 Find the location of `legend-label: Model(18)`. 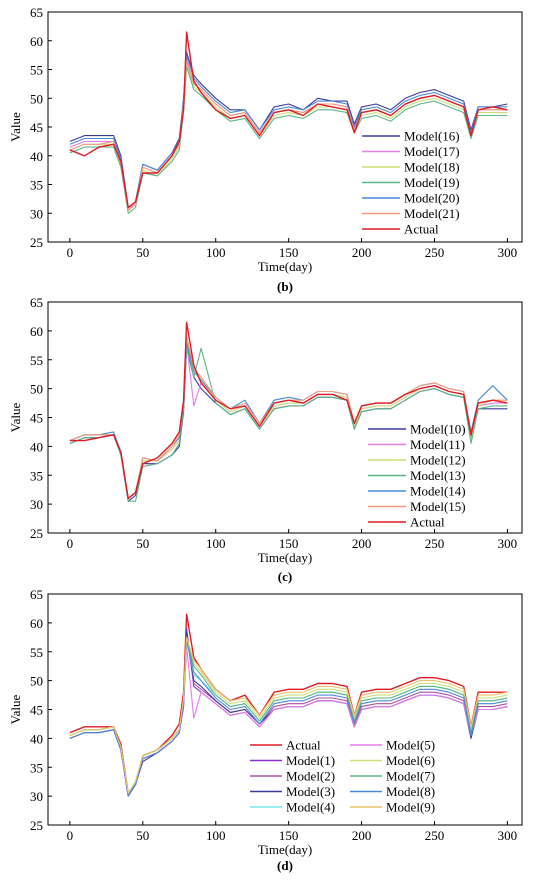

legend-label: Model(18) is located at coordinates (432, 167).